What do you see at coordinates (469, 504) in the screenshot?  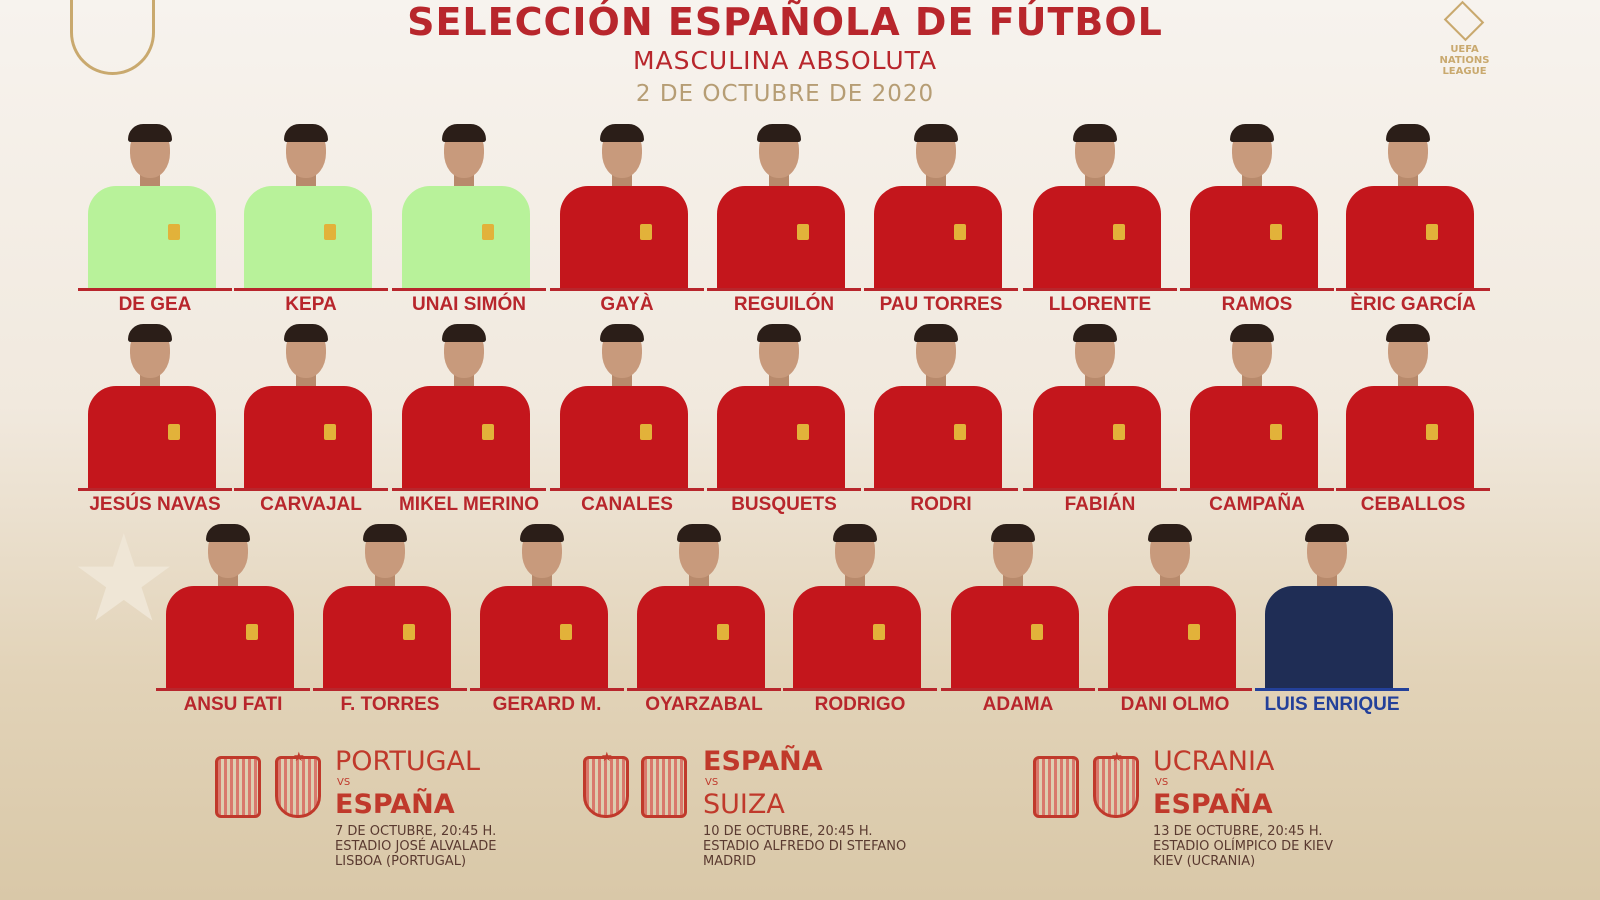 I see `player-name: MIKEL MERINO` at bounding box center [469, 504].